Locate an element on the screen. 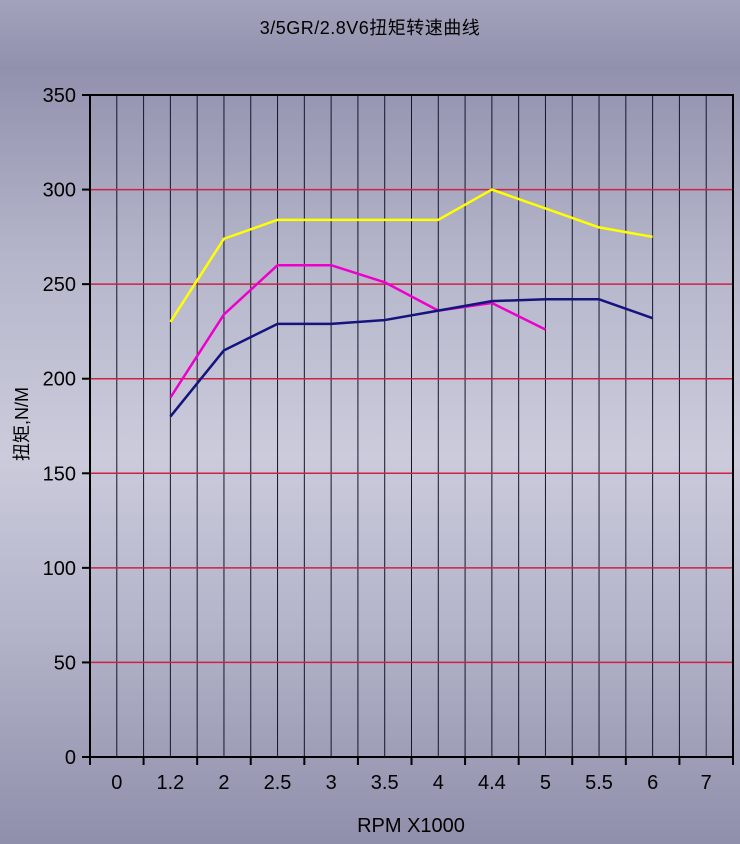 The width and height of the screenshot is (740, 844). torque-curve-navy is located at coordinates (411, 358).